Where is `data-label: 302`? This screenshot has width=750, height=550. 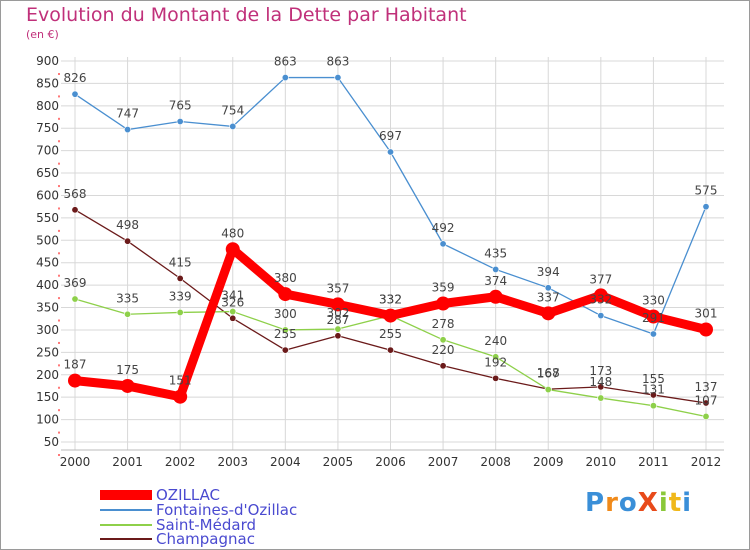
data-label: 302 is located at coordinates (337, 313).